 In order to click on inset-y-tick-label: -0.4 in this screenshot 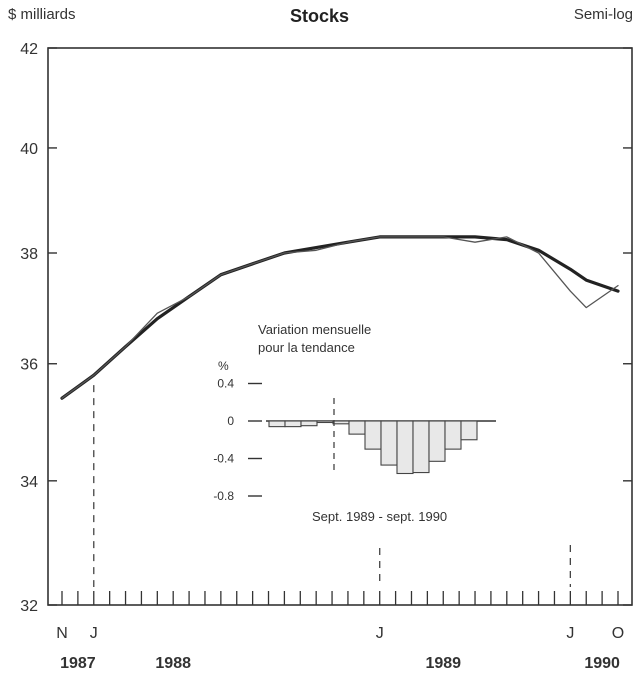, I will do `click(223, 459)`.